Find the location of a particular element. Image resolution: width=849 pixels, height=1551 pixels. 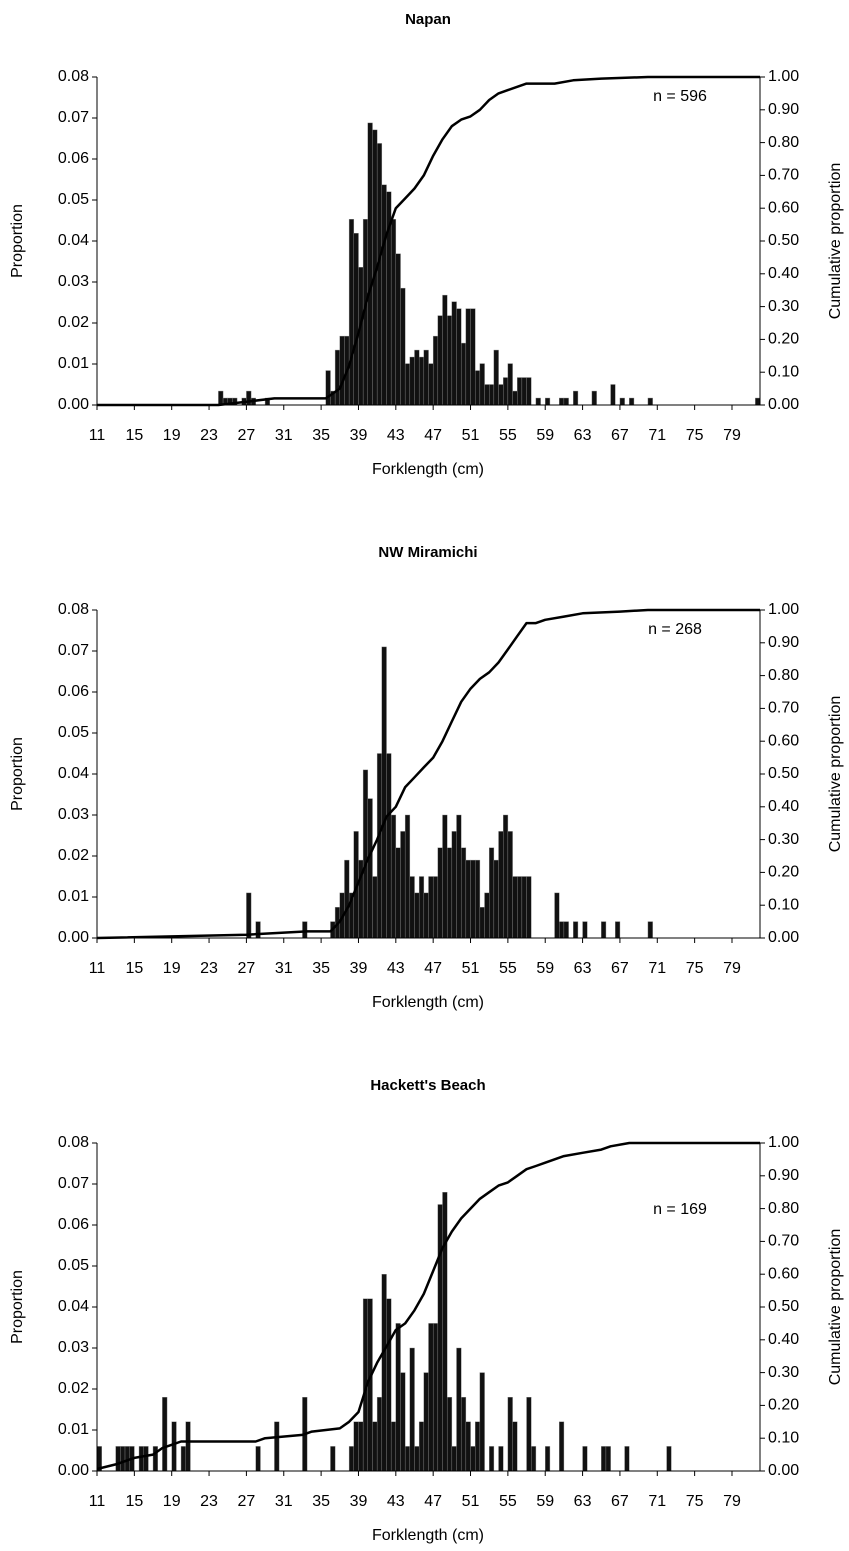

y2-tick-label: 0.90 is located at coordinates (783, 1175).